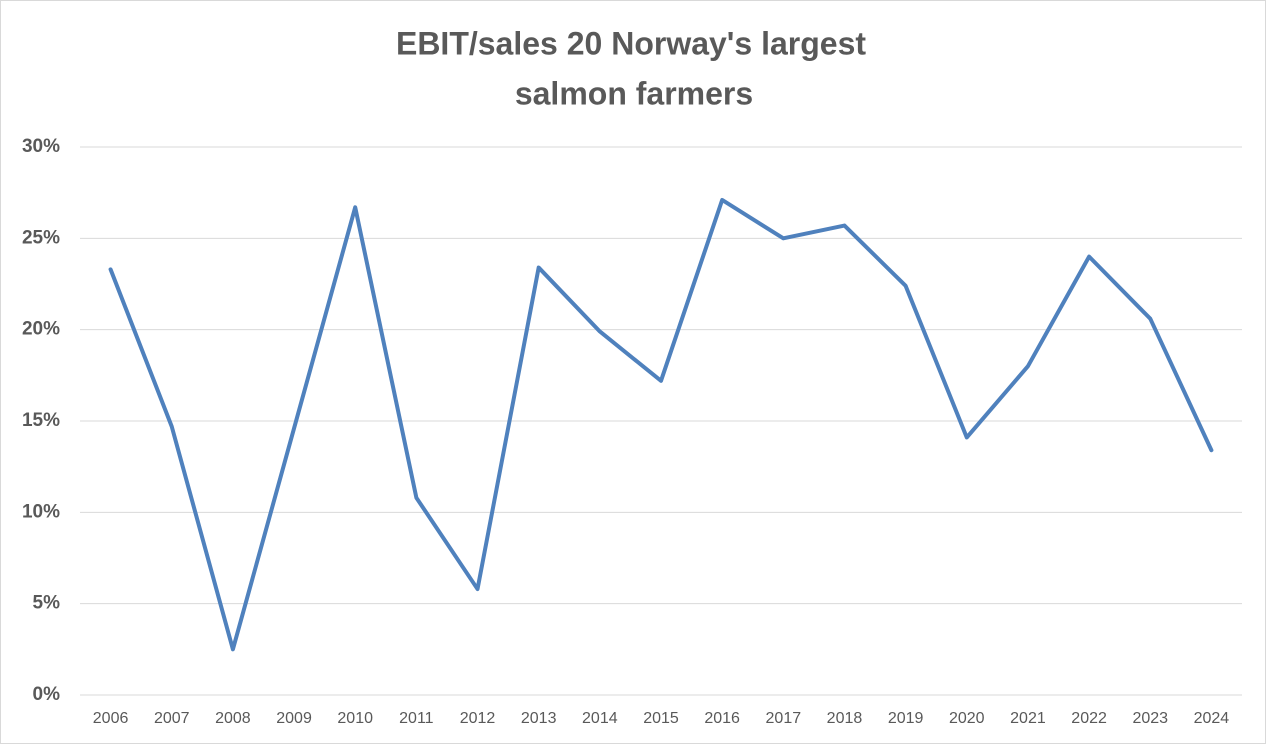  I want to click on x-tick-label: 2009, so click(294, 718).